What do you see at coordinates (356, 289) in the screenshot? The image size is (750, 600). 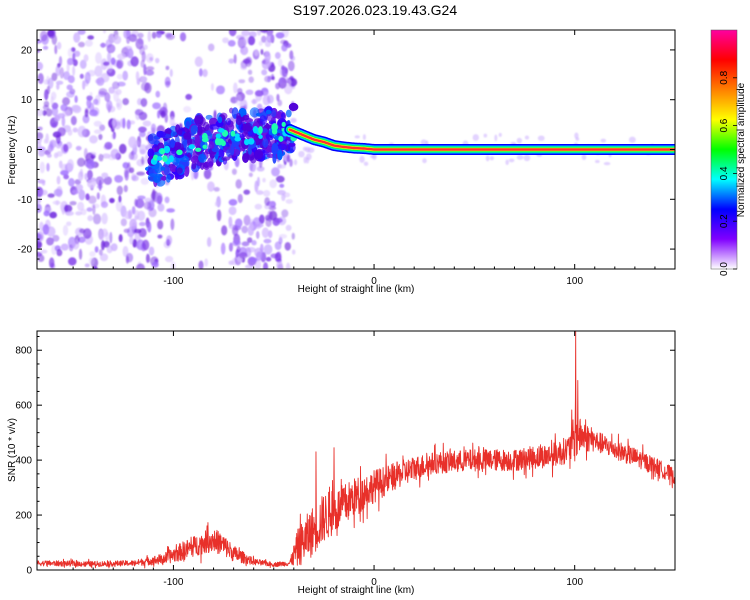 I see `spectrogram-x-label: Height of straight line (km)` at bounding box center [356, 289].